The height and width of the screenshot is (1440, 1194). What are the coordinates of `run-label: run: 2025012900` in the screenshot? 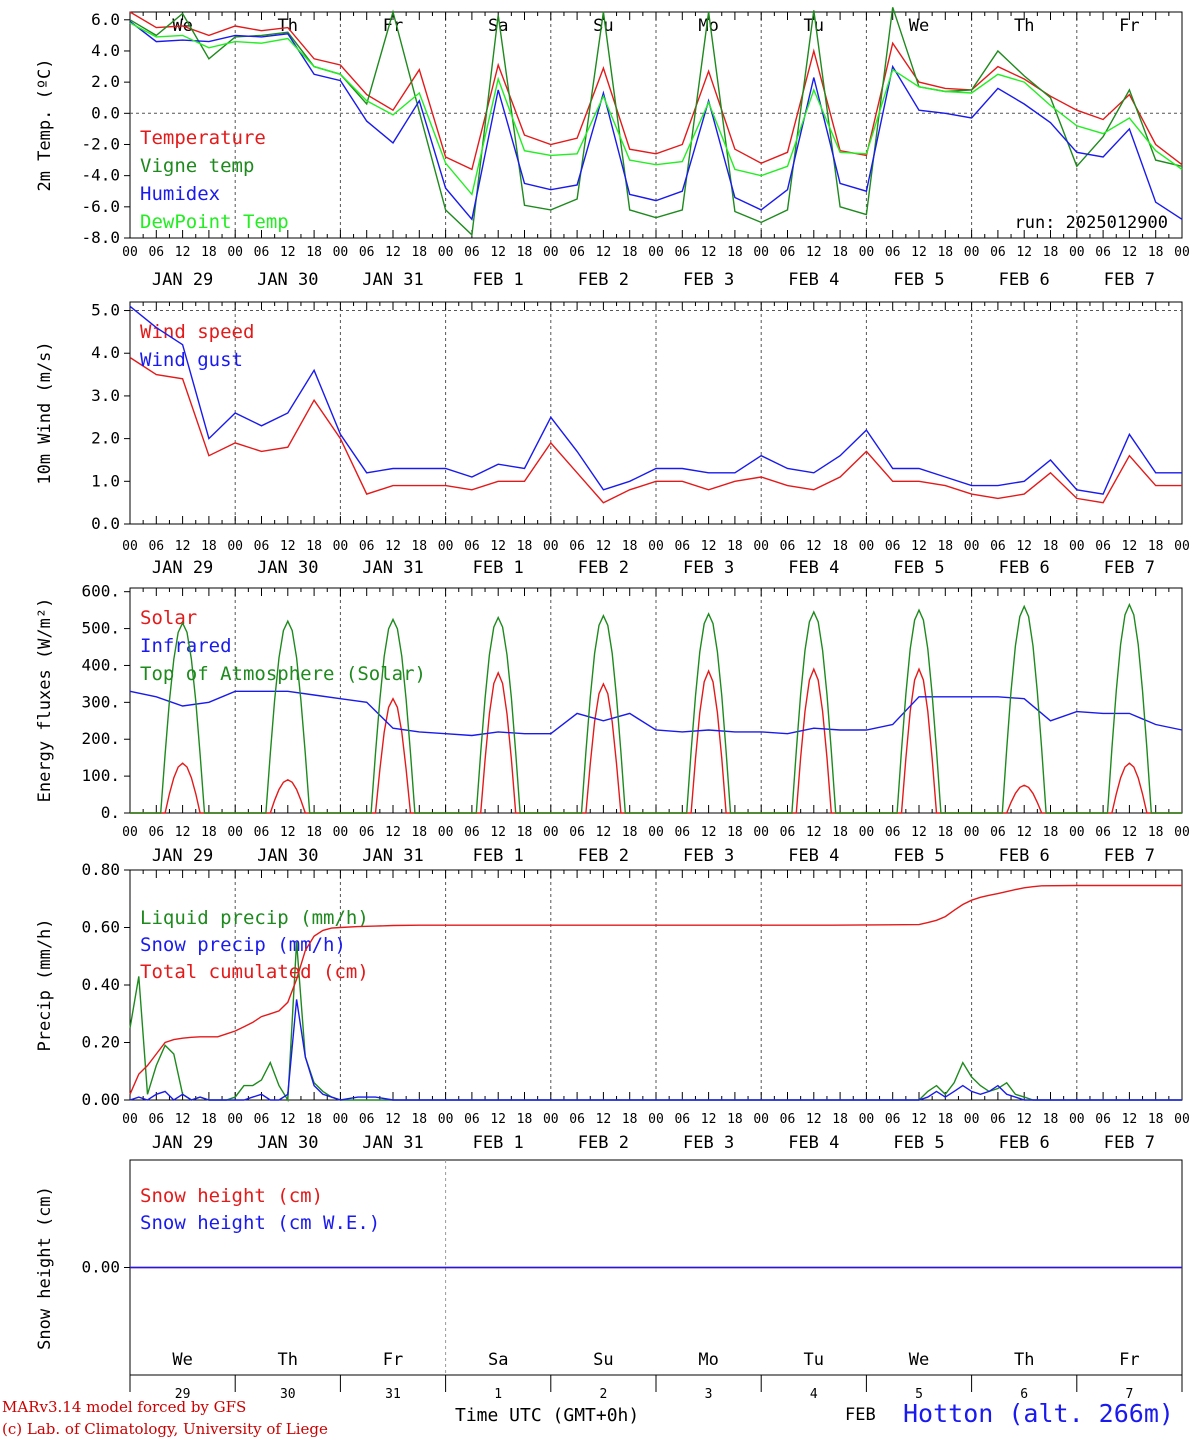 It's located at (1091, 223).